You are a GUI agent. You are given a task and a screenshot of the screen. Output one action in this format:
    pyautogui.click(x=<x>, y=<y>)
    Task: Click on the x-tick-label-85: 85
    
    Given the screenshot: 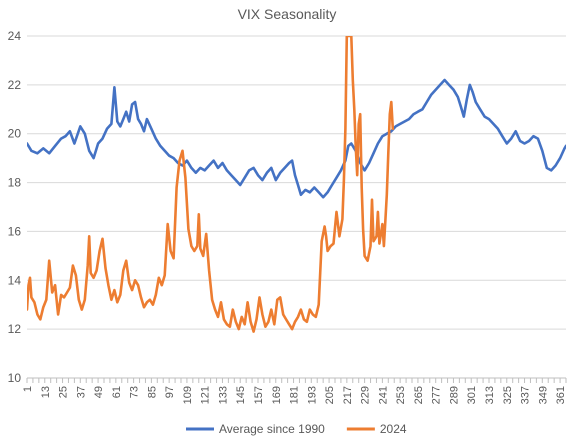 What is the action you would take?
    pyautogui.click(x=152, y=392)
    